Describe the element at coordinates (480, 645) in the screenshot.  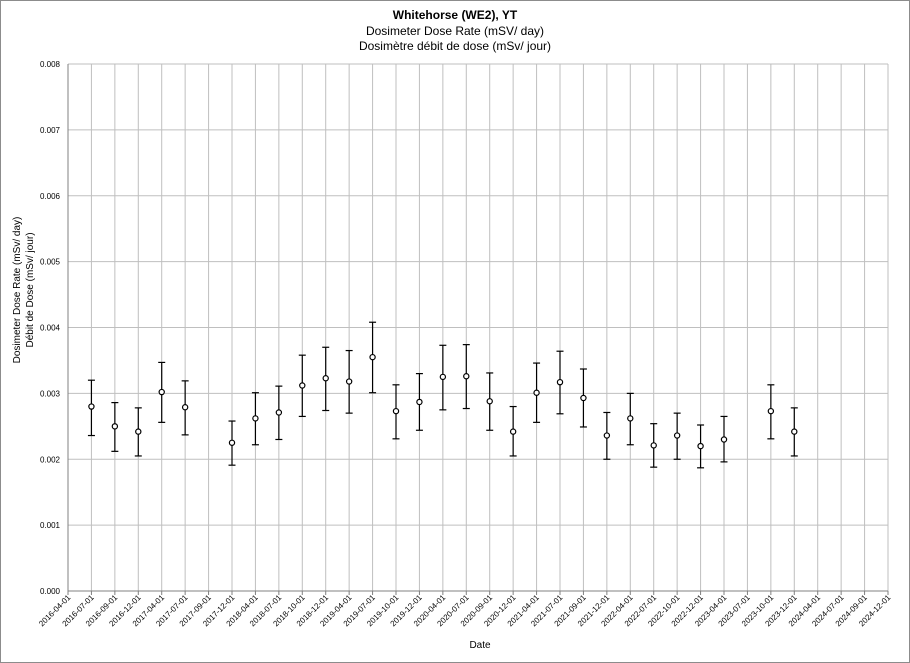
I see `x-axis-title: Date` at that location.